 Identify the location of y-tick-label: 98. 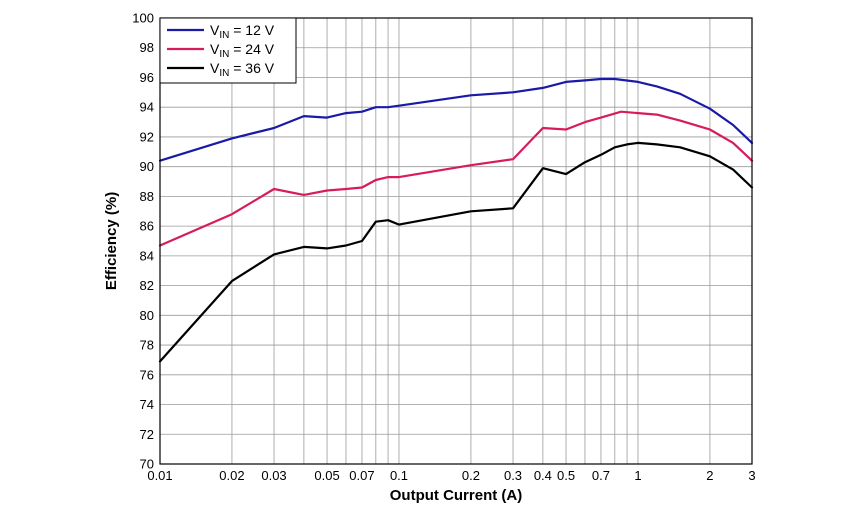
(147, 47).